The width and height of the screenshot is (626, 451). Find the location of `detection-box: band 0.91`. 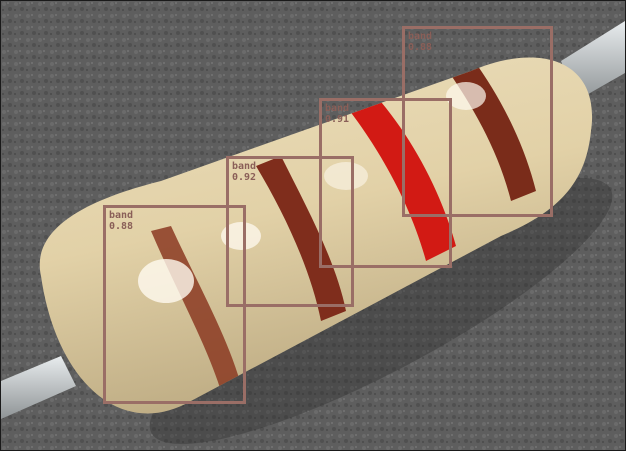

detection-box: band 0.91 is located at coordinates (385, 183).